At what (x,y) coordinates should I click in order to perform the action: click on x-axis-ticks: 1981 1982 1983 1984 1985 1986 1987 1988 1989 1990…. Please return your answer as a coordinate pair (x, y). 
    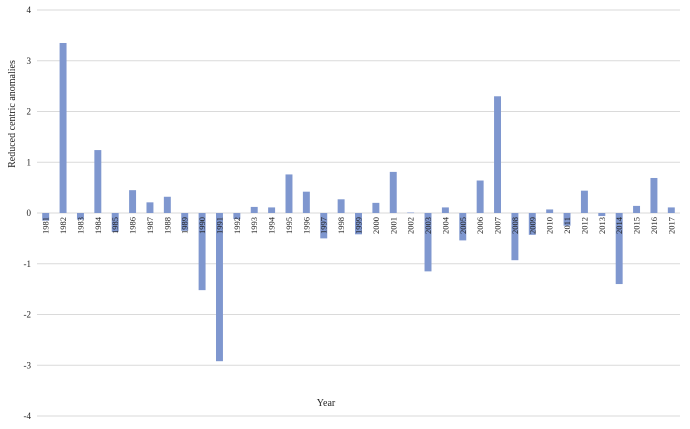
    Looking at the image, I should click on (359, 225).